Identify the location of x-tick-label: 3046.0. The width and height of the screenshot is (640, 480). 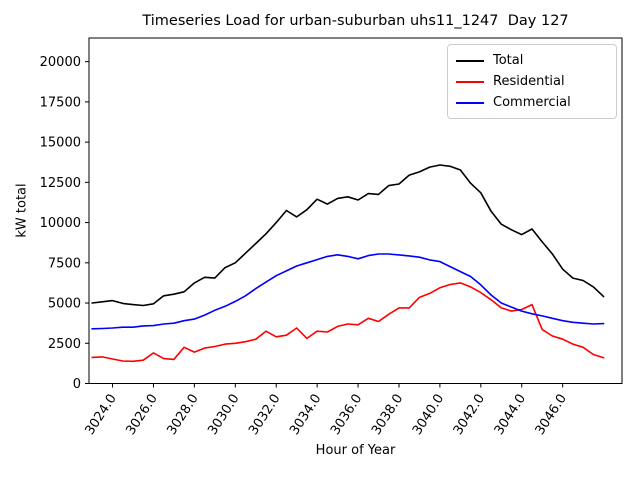
(551, 415).